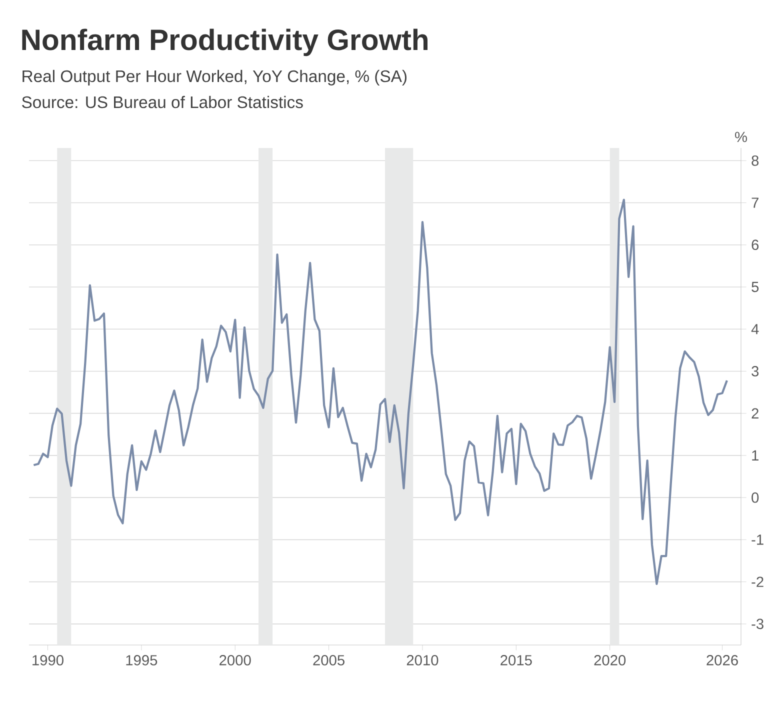  What do you see at coordinates (755, 287) in the screenshot?
I see `y-tick-label: 5` at bounding box center [755, 287].